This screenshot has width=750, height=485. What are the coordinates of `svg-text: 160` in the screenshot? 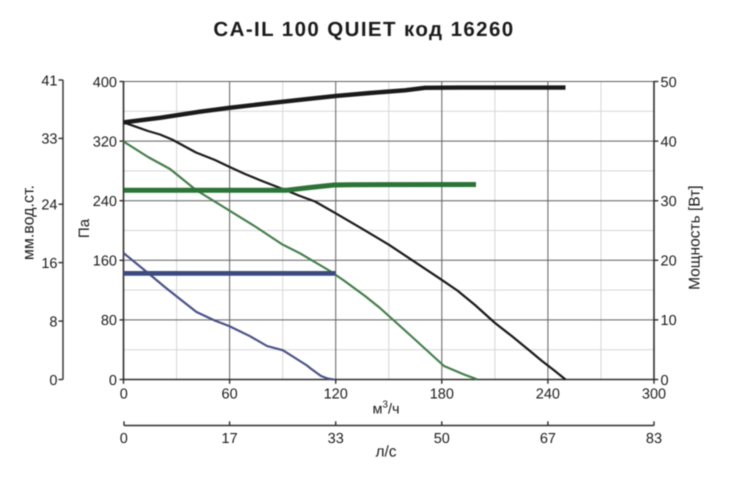 It's located at (105, 262).